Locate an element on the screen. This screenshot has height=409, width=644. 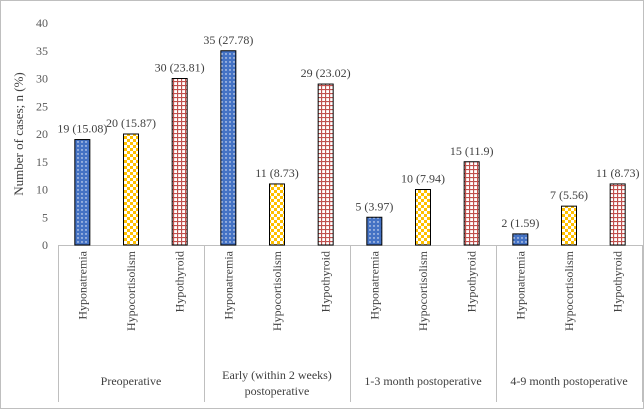
data-label: 19 (15.08) is located at coordinates (82, 129).